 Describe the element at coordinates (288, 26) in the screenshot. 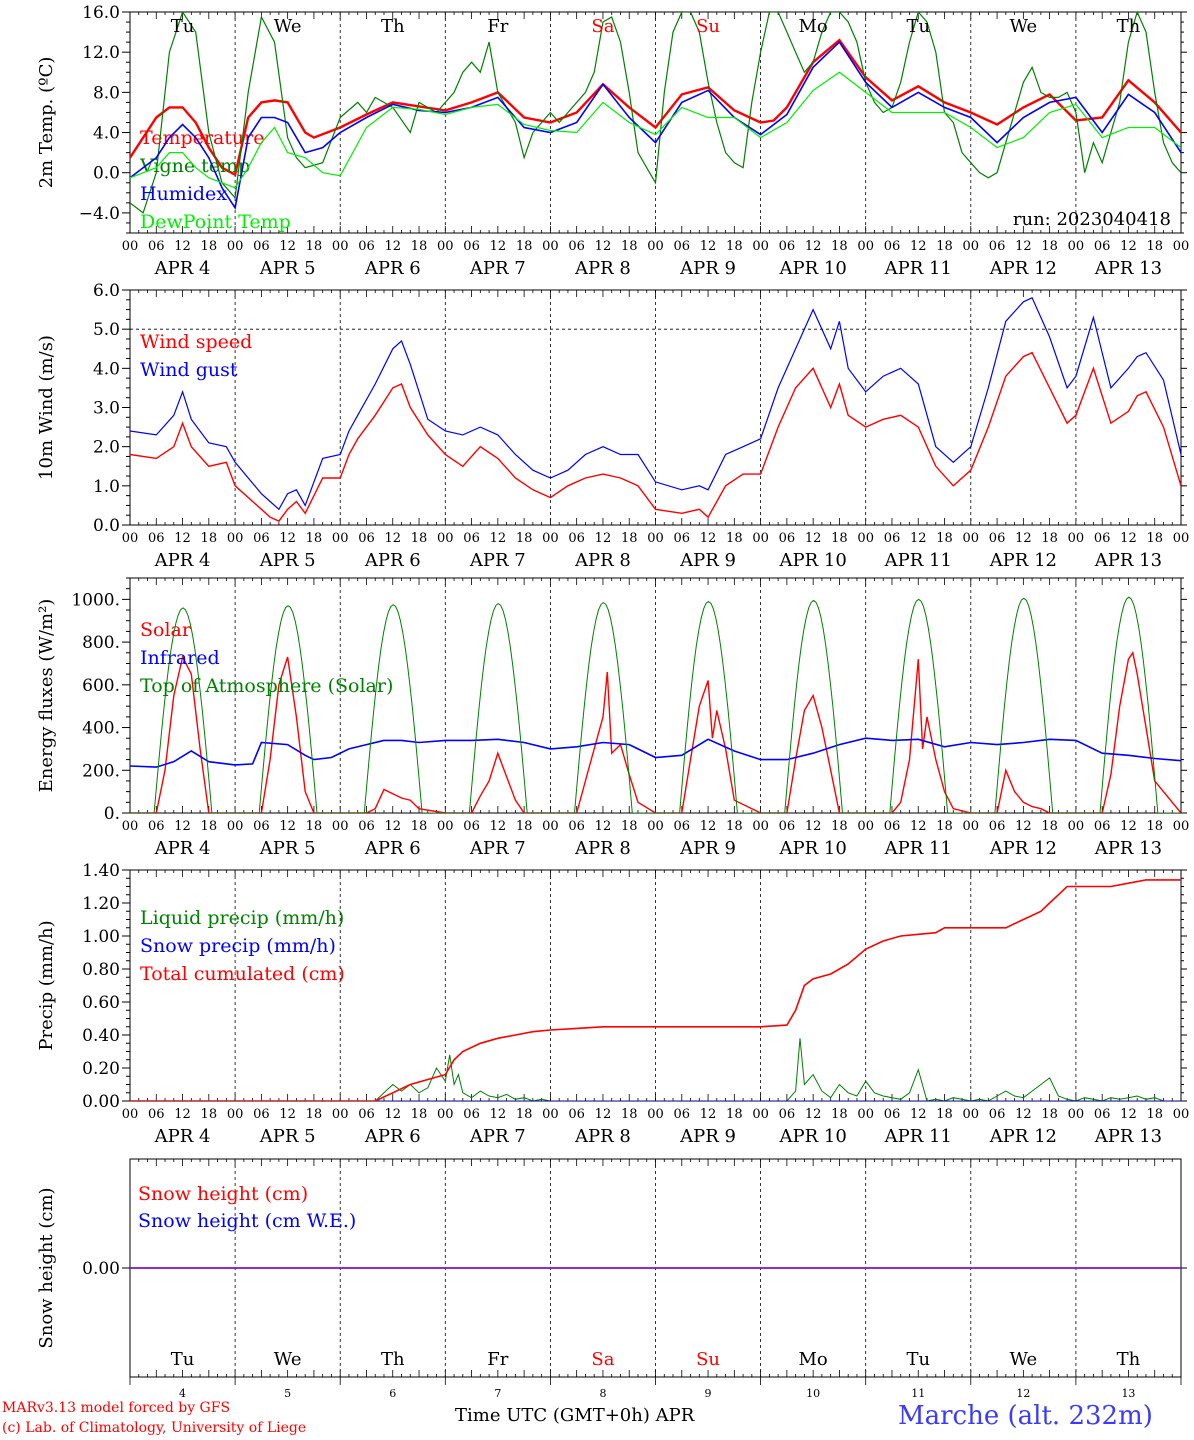

I see `weekday-label: We` at that location.